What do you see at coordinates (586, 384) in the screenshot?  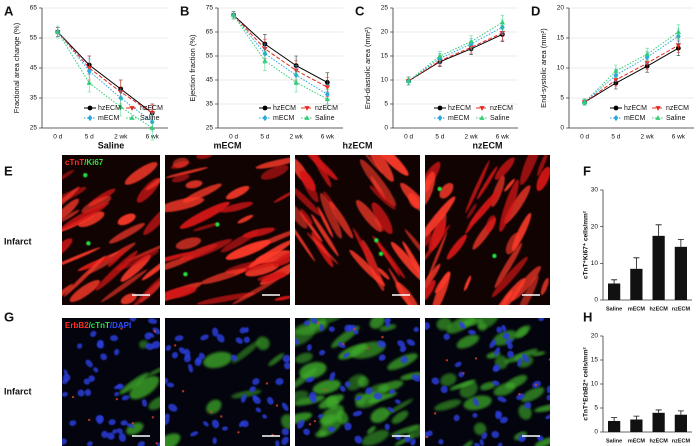 I see `y-axis-label: cTnT⁺ErbB2⁺ cells/mm²` at bounding box center [586, 384].